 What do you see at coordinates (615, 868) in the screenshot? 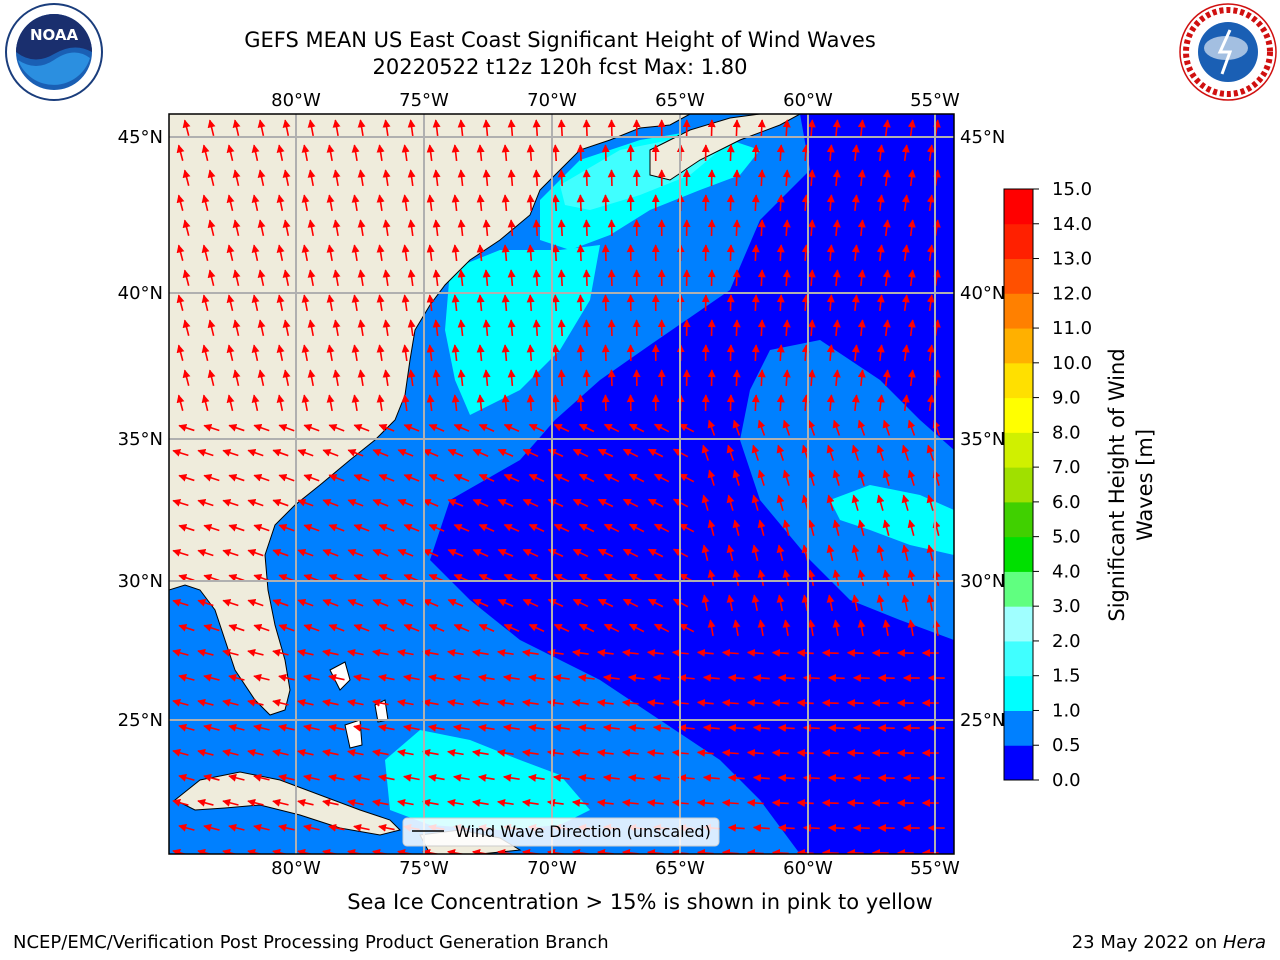
I see `lon-labels-bottom: 80°W 75°W 70°W 65°W 60°W 55°W` at bounding box center [615, 868].